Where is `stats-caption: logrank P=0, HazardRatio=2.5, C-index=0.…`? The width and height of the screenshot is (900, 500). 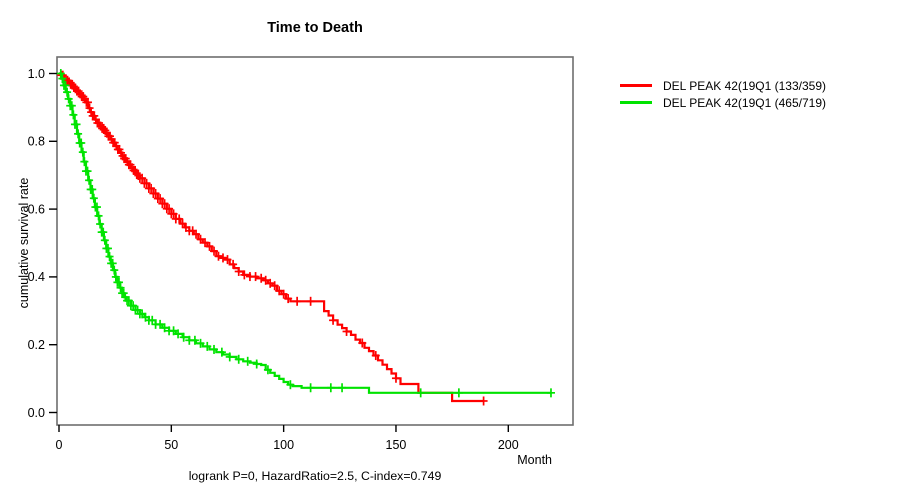
stats-caption: logrank P=0, HazardRatio=2.5, C-index=0.… is located at coordinates (315, 476).